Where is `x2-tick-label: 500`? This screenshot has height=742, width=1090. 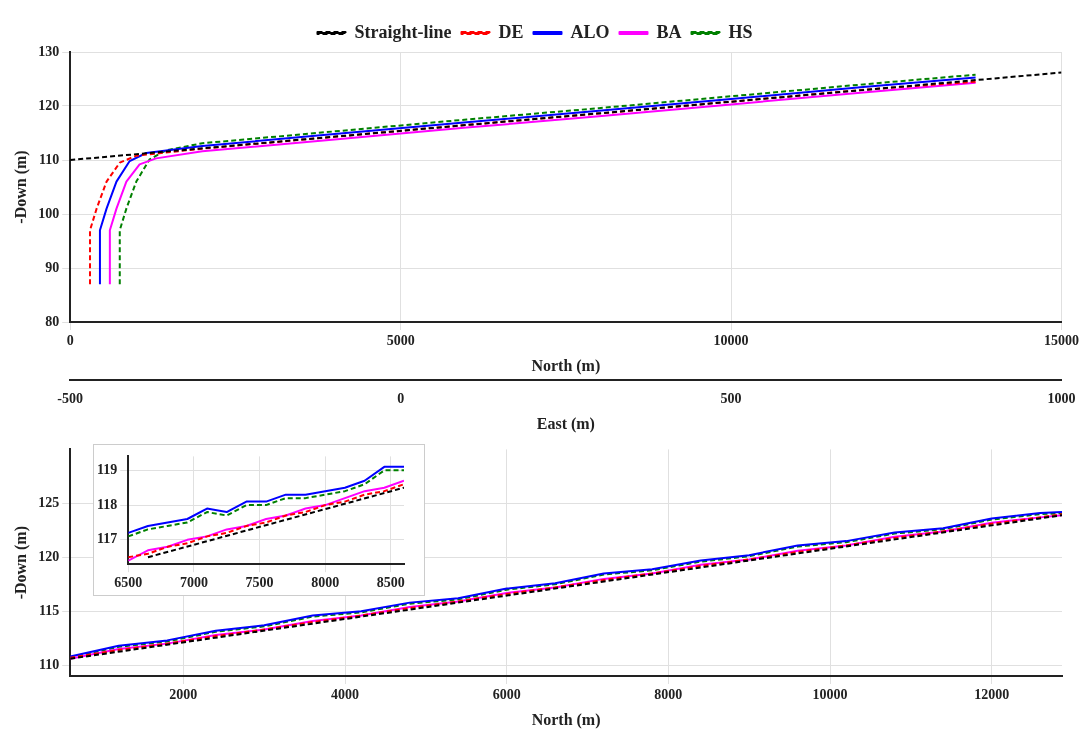
x2-tick-label: 500 is located at coordinates (731, 399).